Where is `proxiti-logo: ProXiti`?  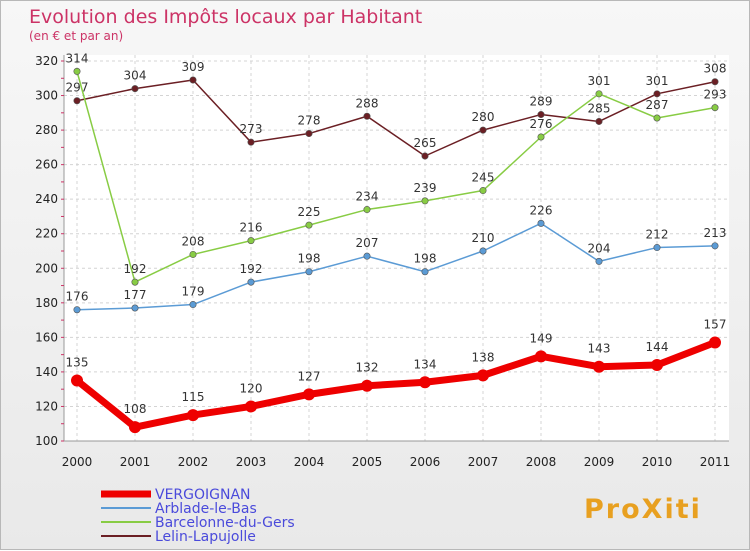 proxiti-logo: ProXiti is located at coordinates (643, 509).